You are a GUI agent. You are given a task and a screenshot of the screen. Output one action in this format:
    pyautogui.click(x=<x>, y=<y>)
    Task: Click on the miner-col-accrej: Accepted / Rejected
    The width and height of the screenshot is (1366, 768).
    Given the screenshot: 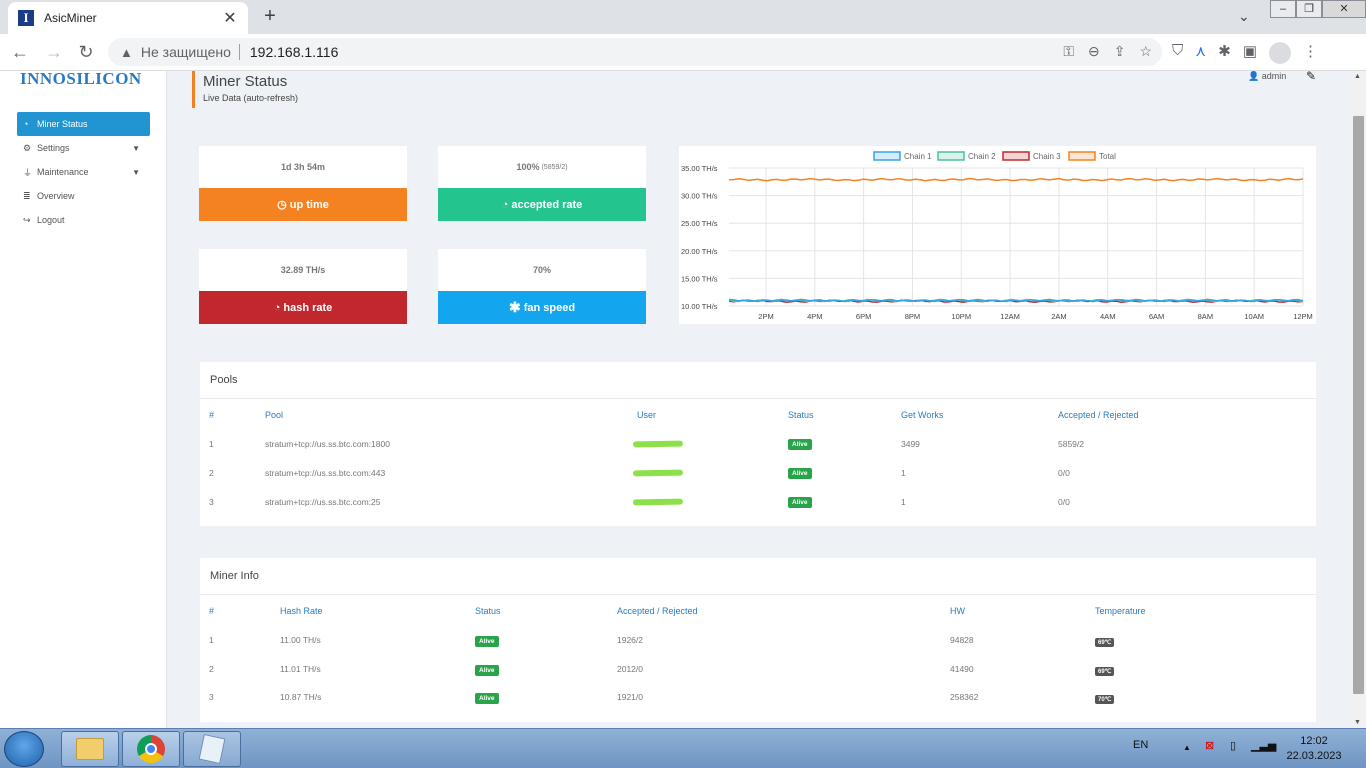 What is the action you would take?
    pyautogui.click(x=657, y=611)
    